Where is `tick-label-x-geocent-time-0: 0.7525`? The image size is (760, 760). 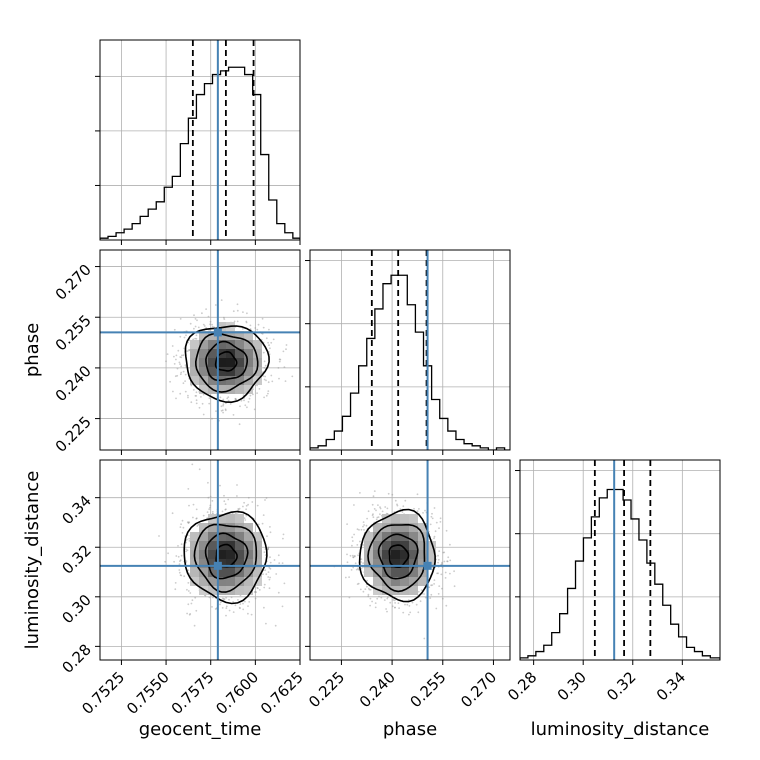
tick-label-x-geocent-time-0: 0.7525 is located at coordinates (103, 693).